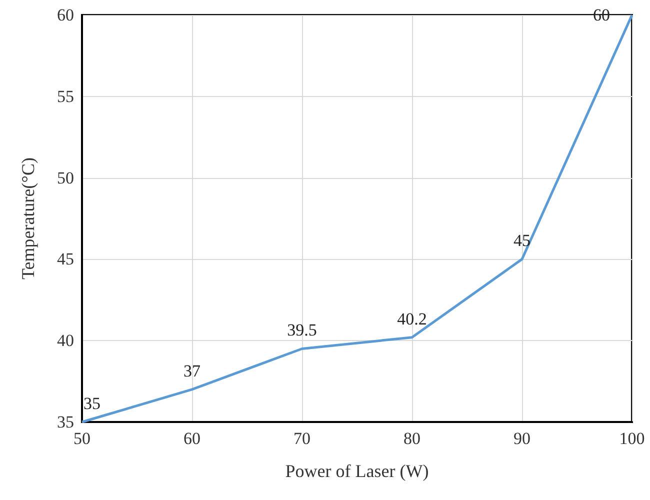 The image size is (650, 500). Describe the element at coordinates (302, 438) in the screenshot. I see `x-tick-label: 70` at that location.